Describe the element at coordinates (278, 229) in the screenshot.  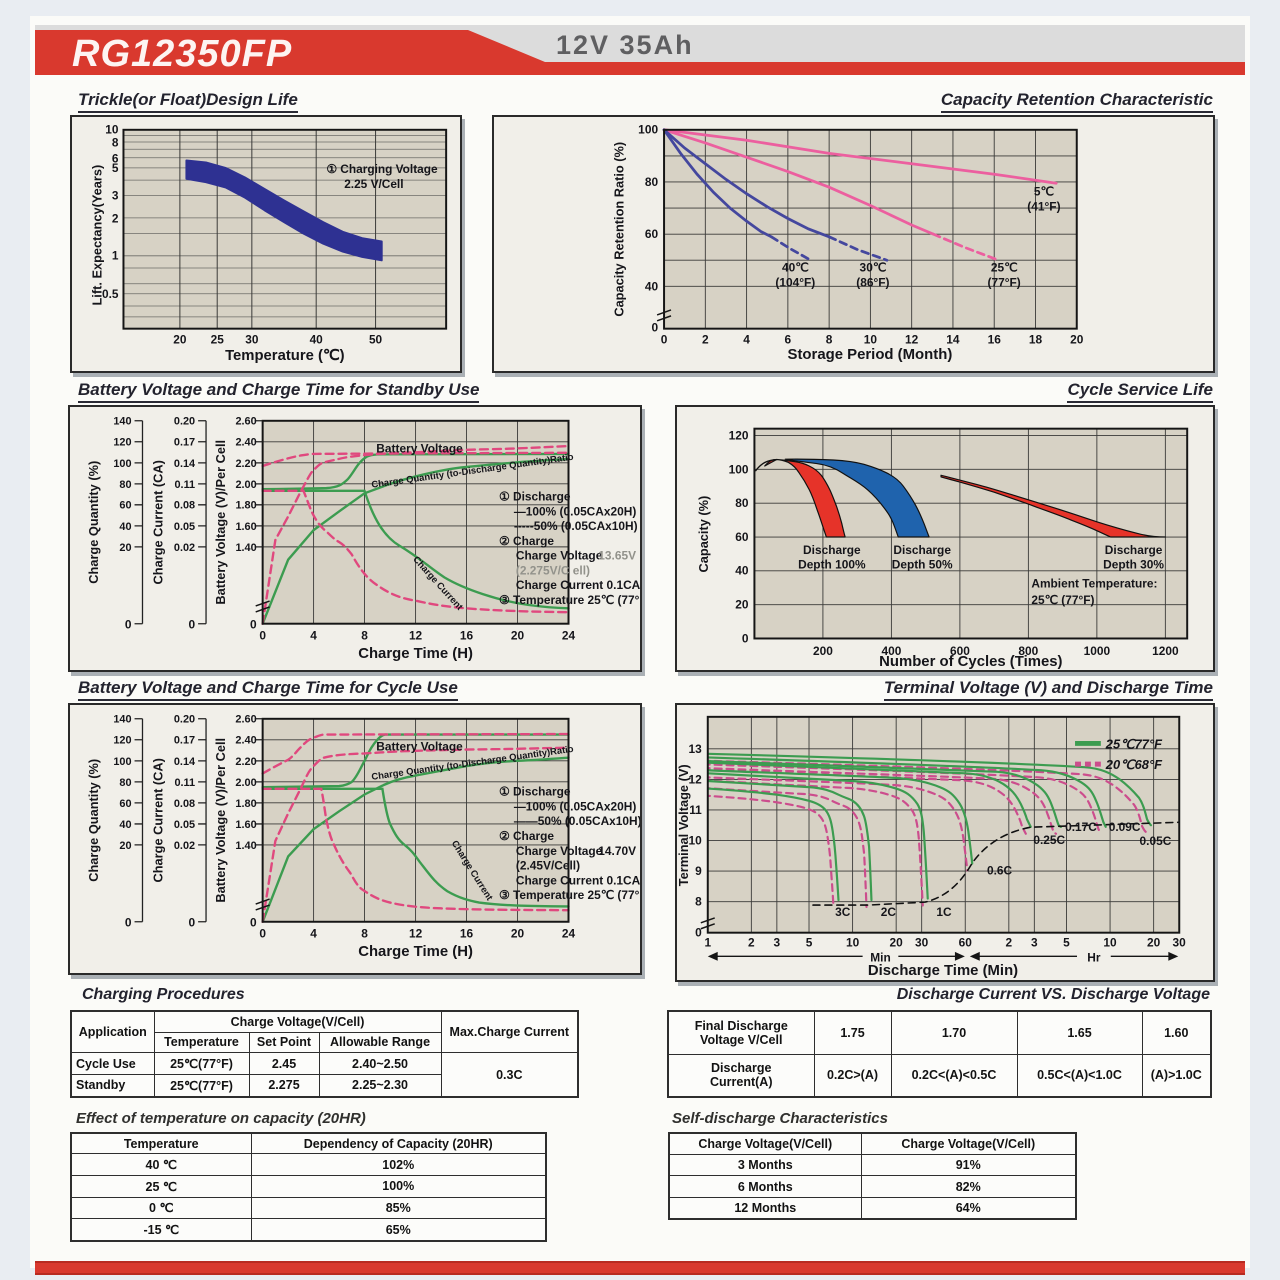
I see `grid-vertical` at that location.